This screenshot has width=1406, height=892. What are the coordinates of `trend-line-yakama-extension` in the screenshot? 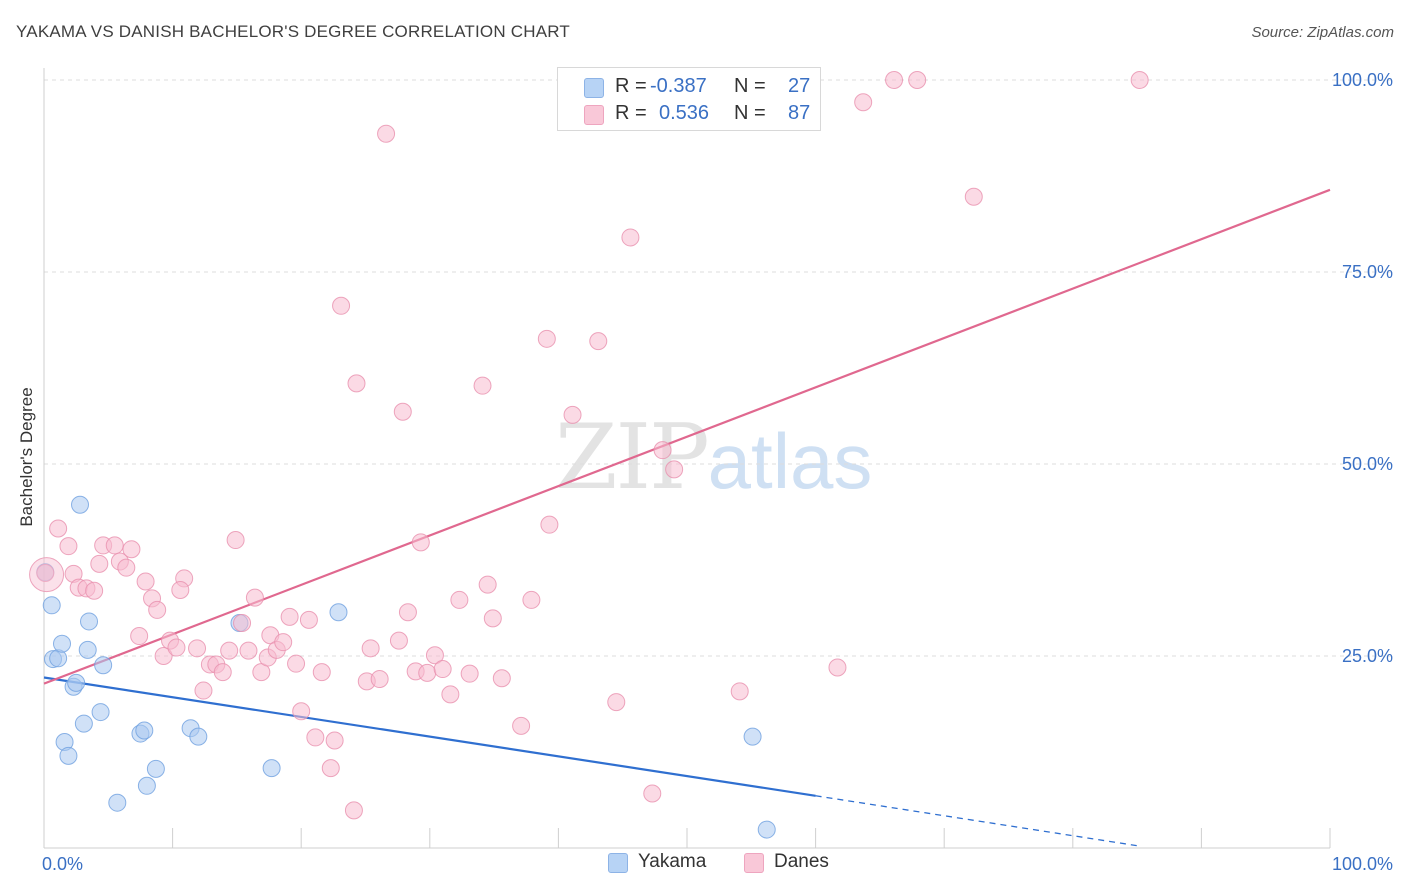 It's located at (976, 821).